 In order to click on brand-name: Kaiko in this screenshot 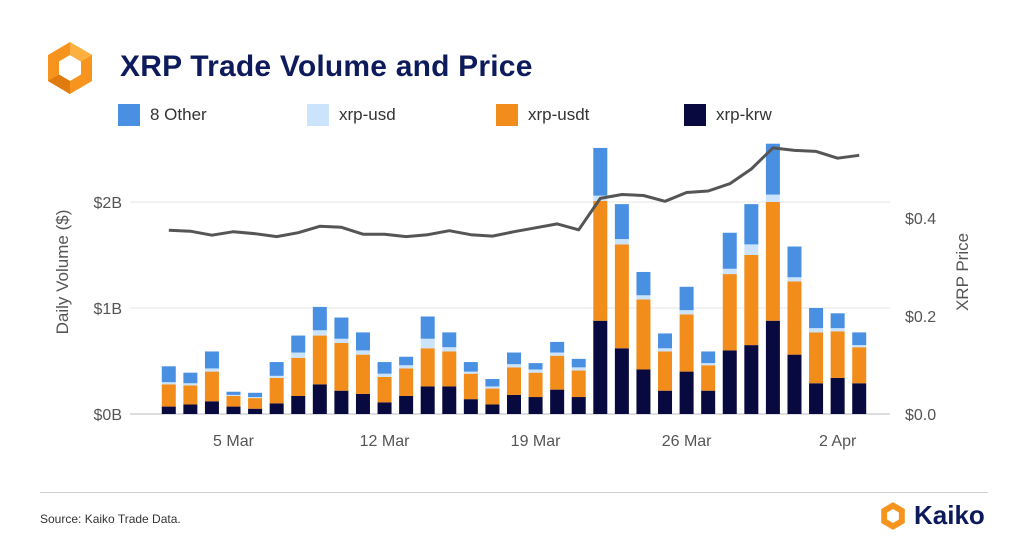, I will do `click(949, 515)`.